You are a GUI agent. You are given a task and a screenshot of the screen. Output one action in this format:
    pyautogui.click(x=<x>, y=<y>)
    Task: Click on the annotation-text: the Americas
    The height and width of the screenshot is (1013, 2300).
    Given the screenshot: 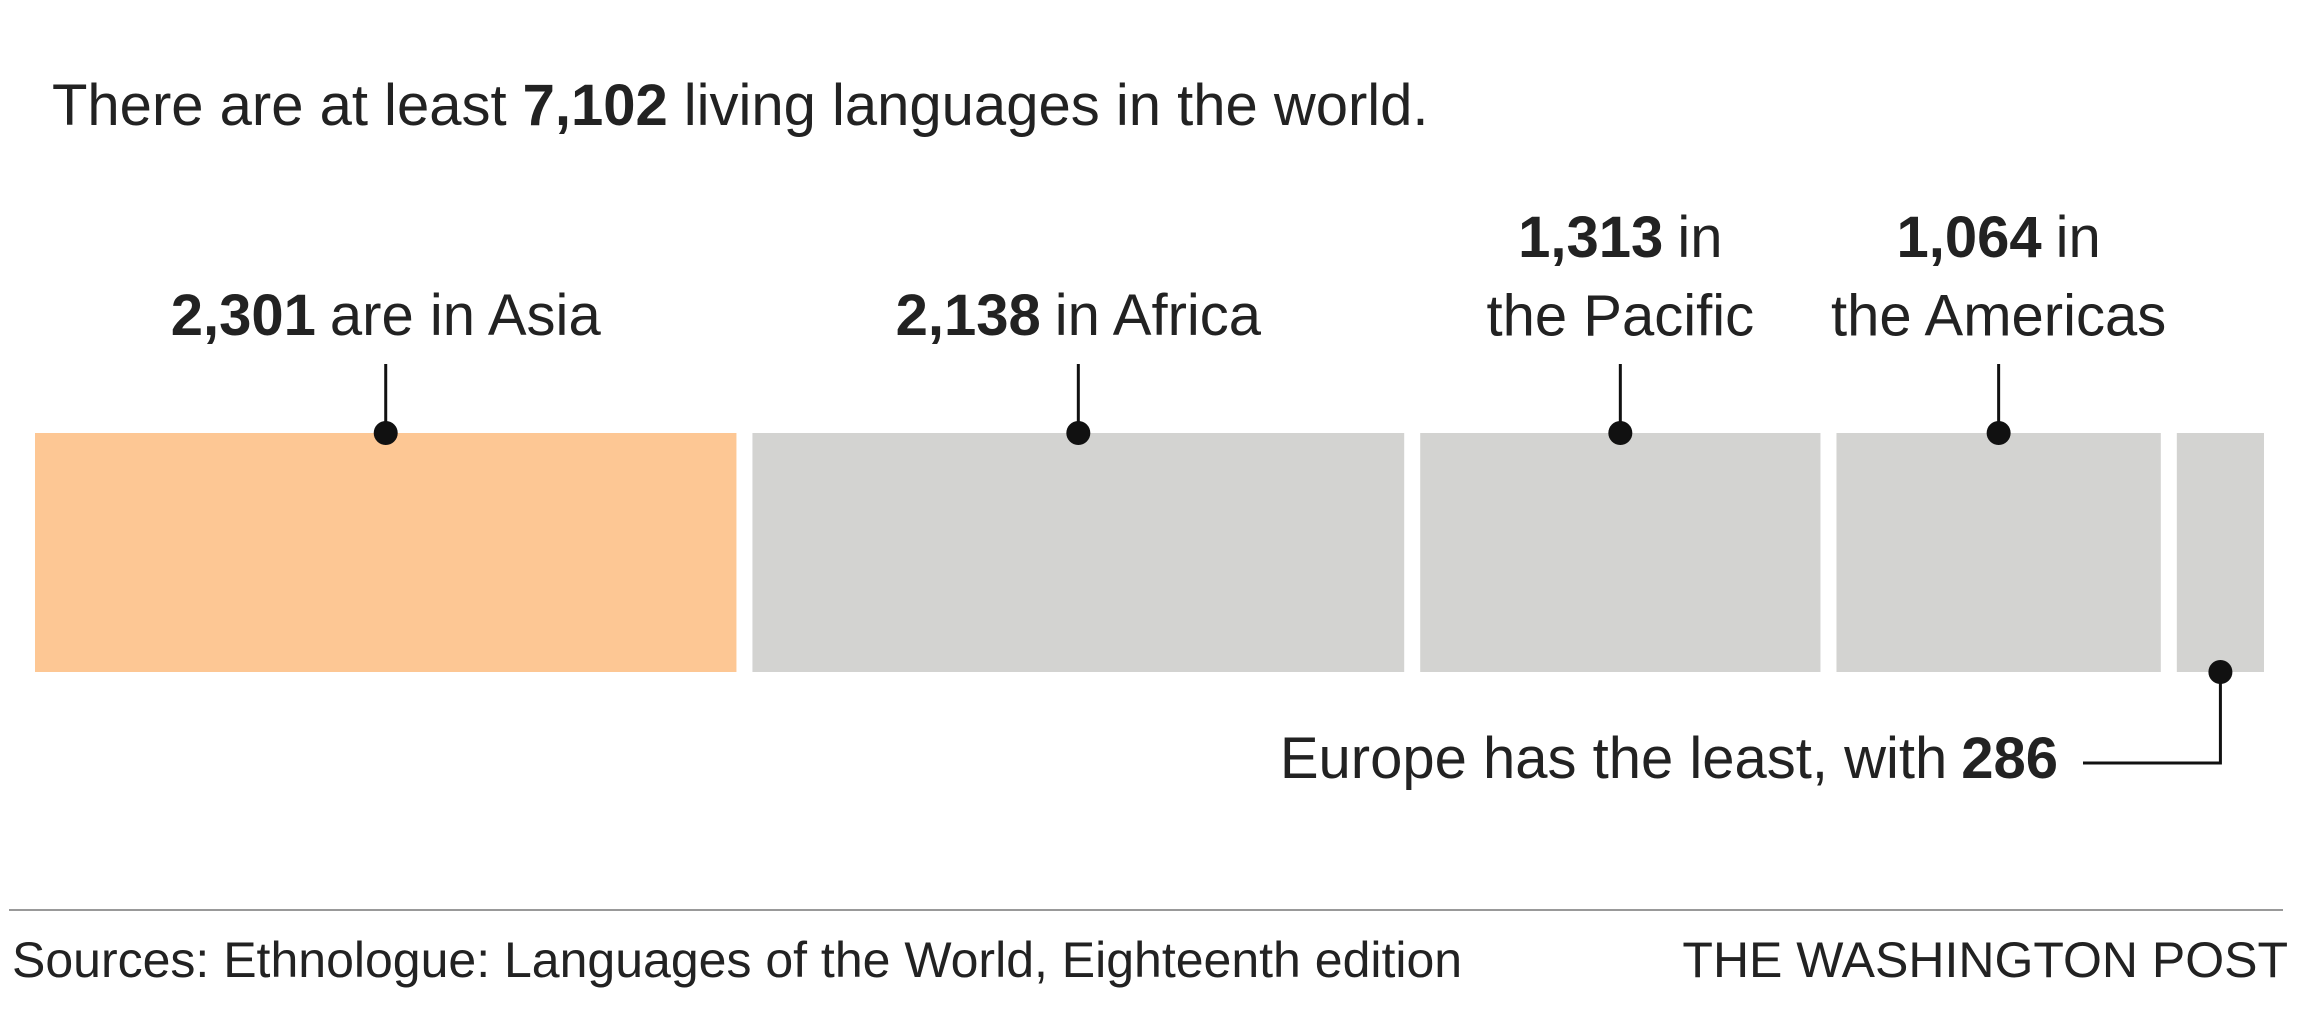 What is the action you would take?
    pyautogui.click(x=1998, y=315)
    